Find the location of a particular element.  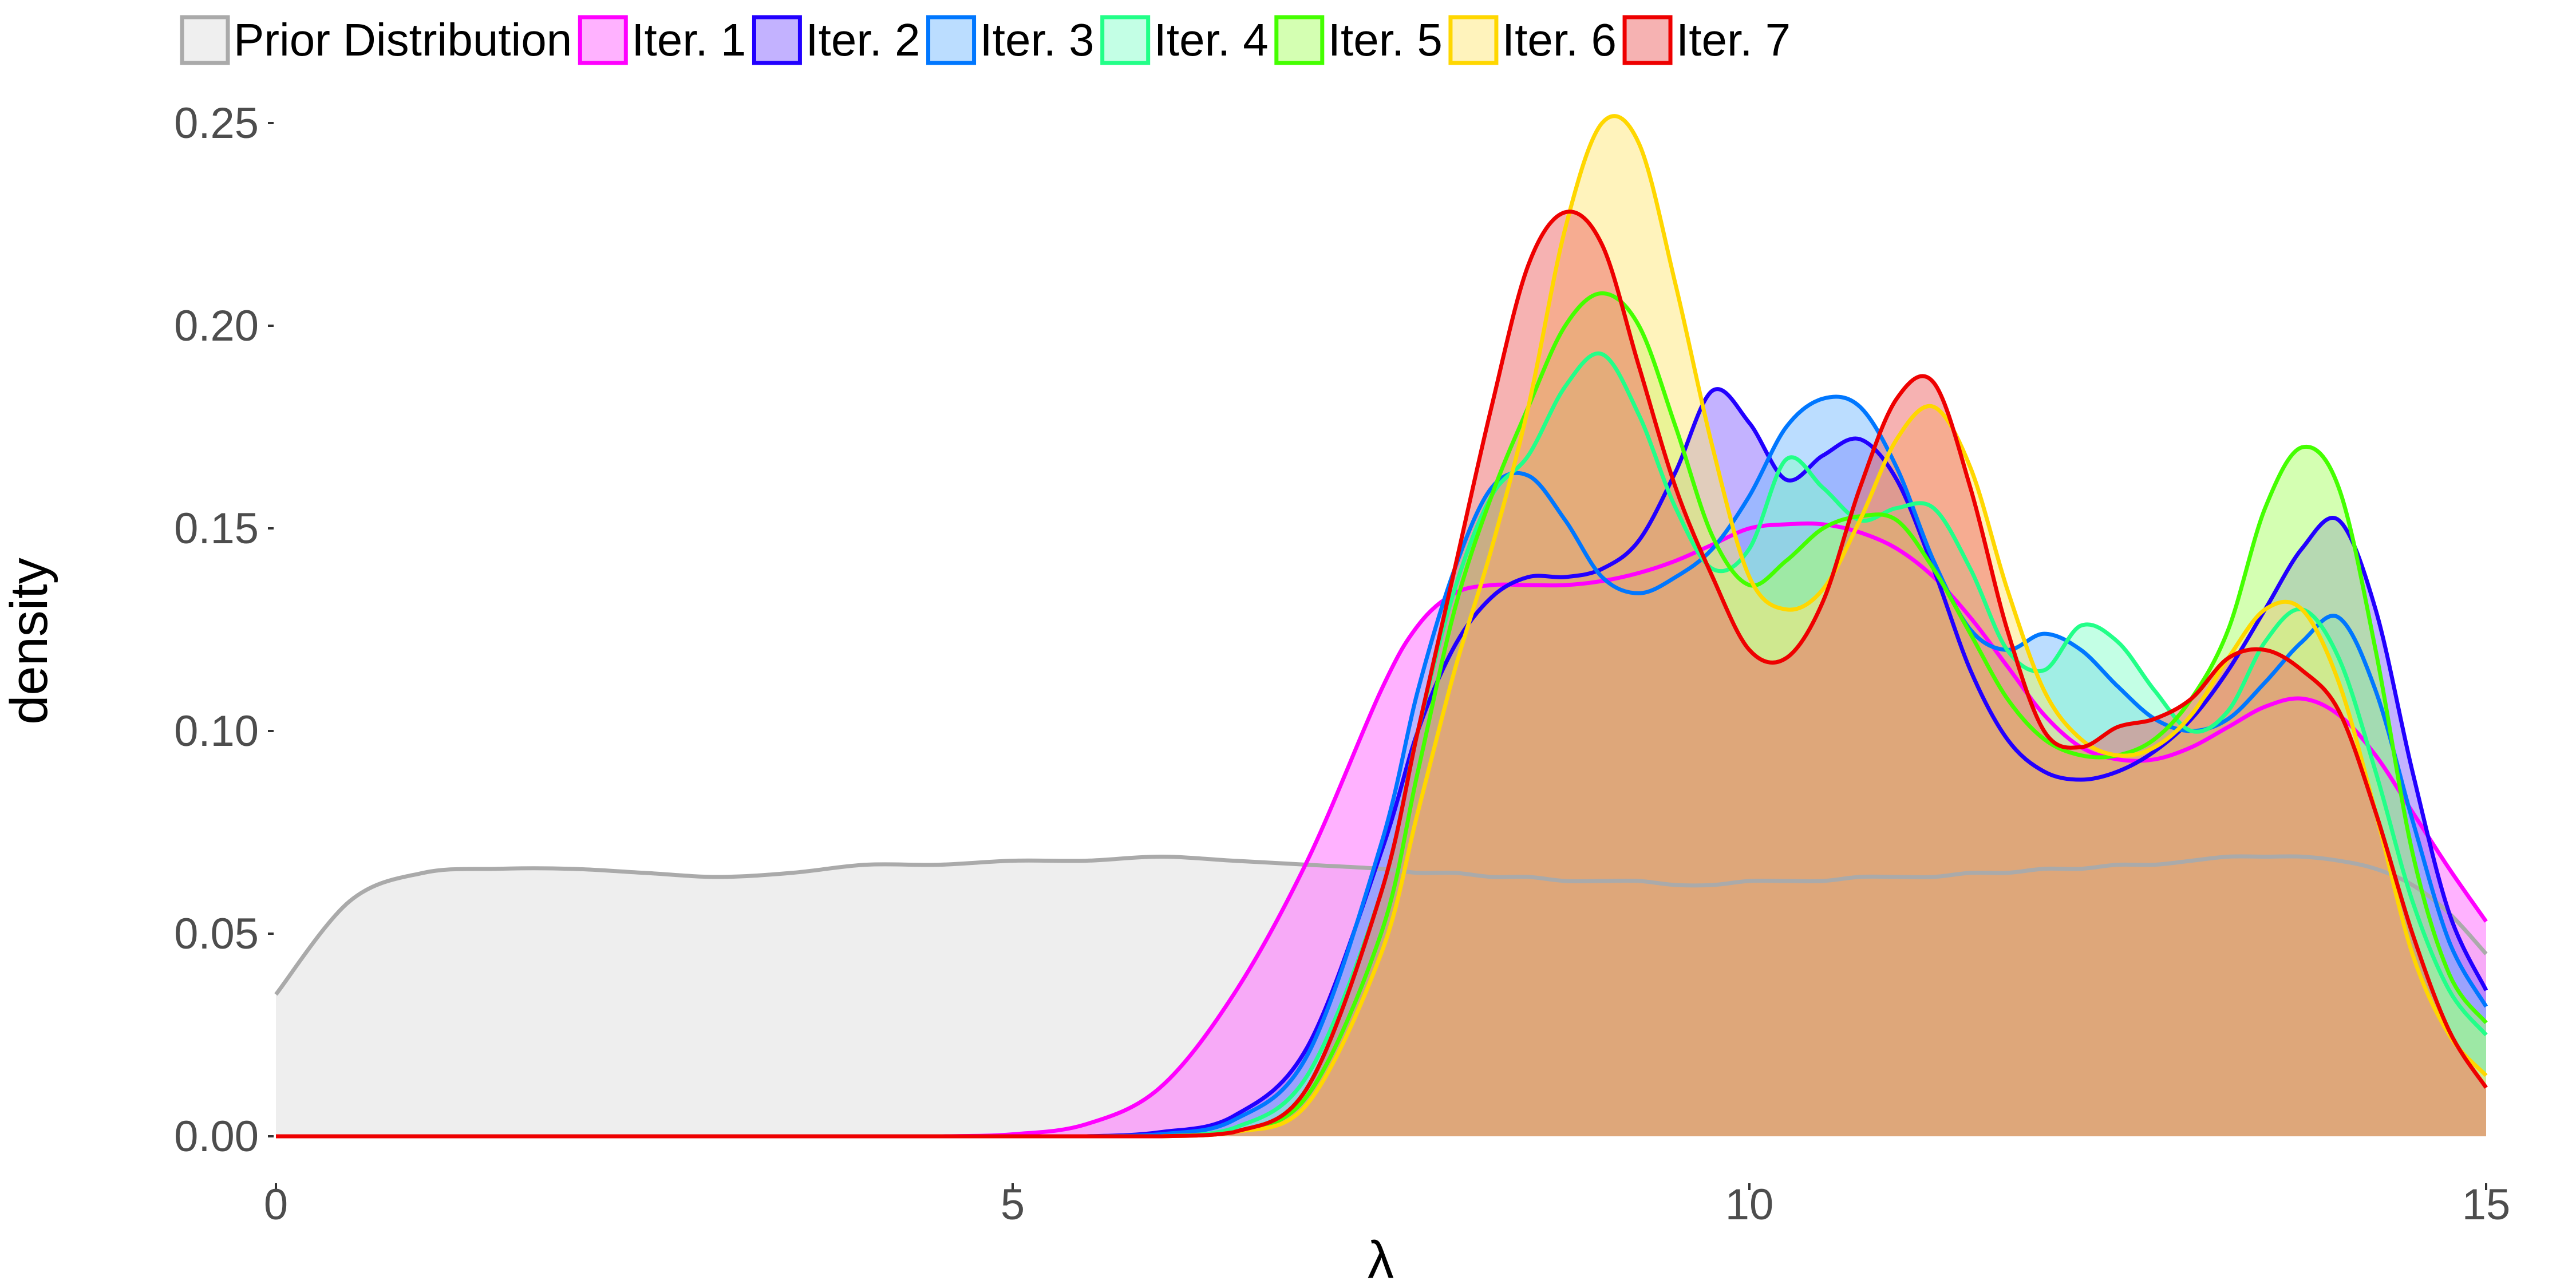

legend-item-iter-7: Iter. 7 is located at coordinates (1706, 39).